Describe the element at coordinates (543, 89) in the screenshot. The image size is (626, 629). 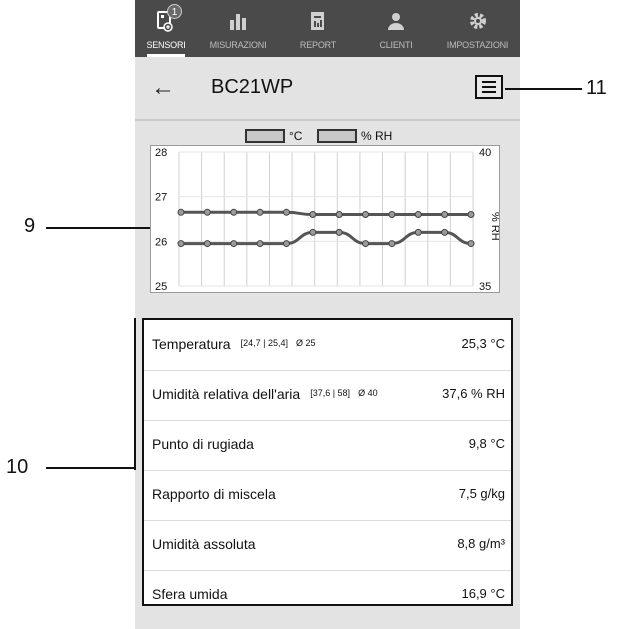
I see `callout-11-line` at that location.